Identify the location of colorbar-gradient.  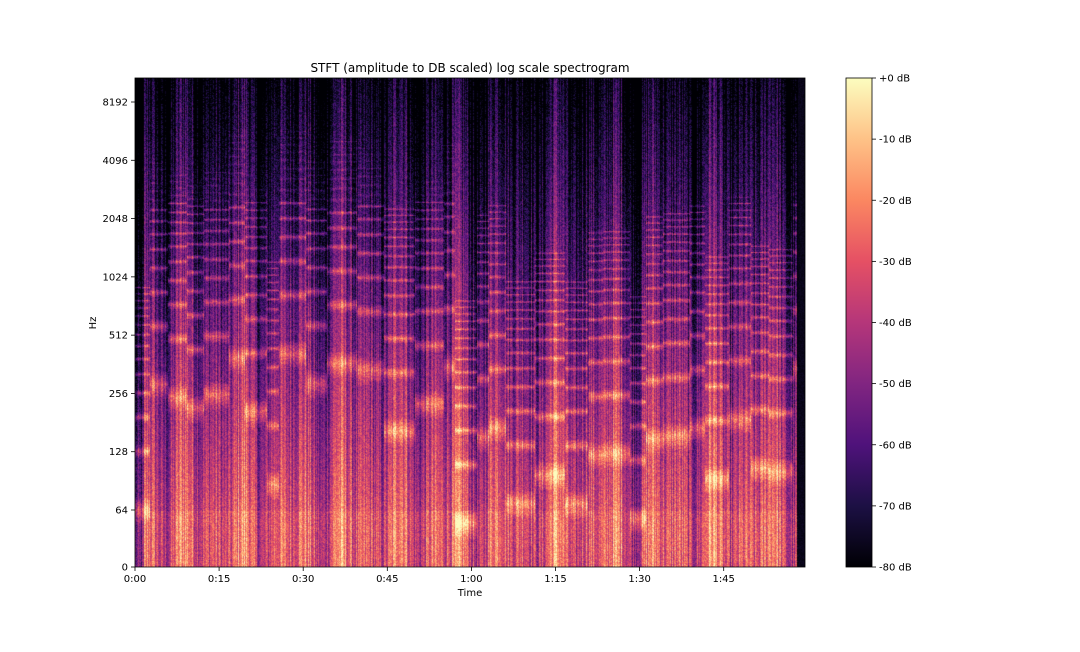
(859, 322).